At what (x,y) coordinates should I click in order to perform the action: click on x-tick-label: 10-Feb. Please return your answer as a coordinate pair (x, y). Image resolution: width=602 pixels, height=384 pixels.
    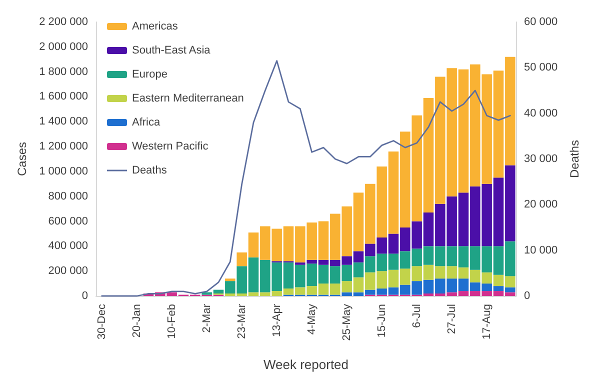
    Looking at the image, I should click on (172, 321).